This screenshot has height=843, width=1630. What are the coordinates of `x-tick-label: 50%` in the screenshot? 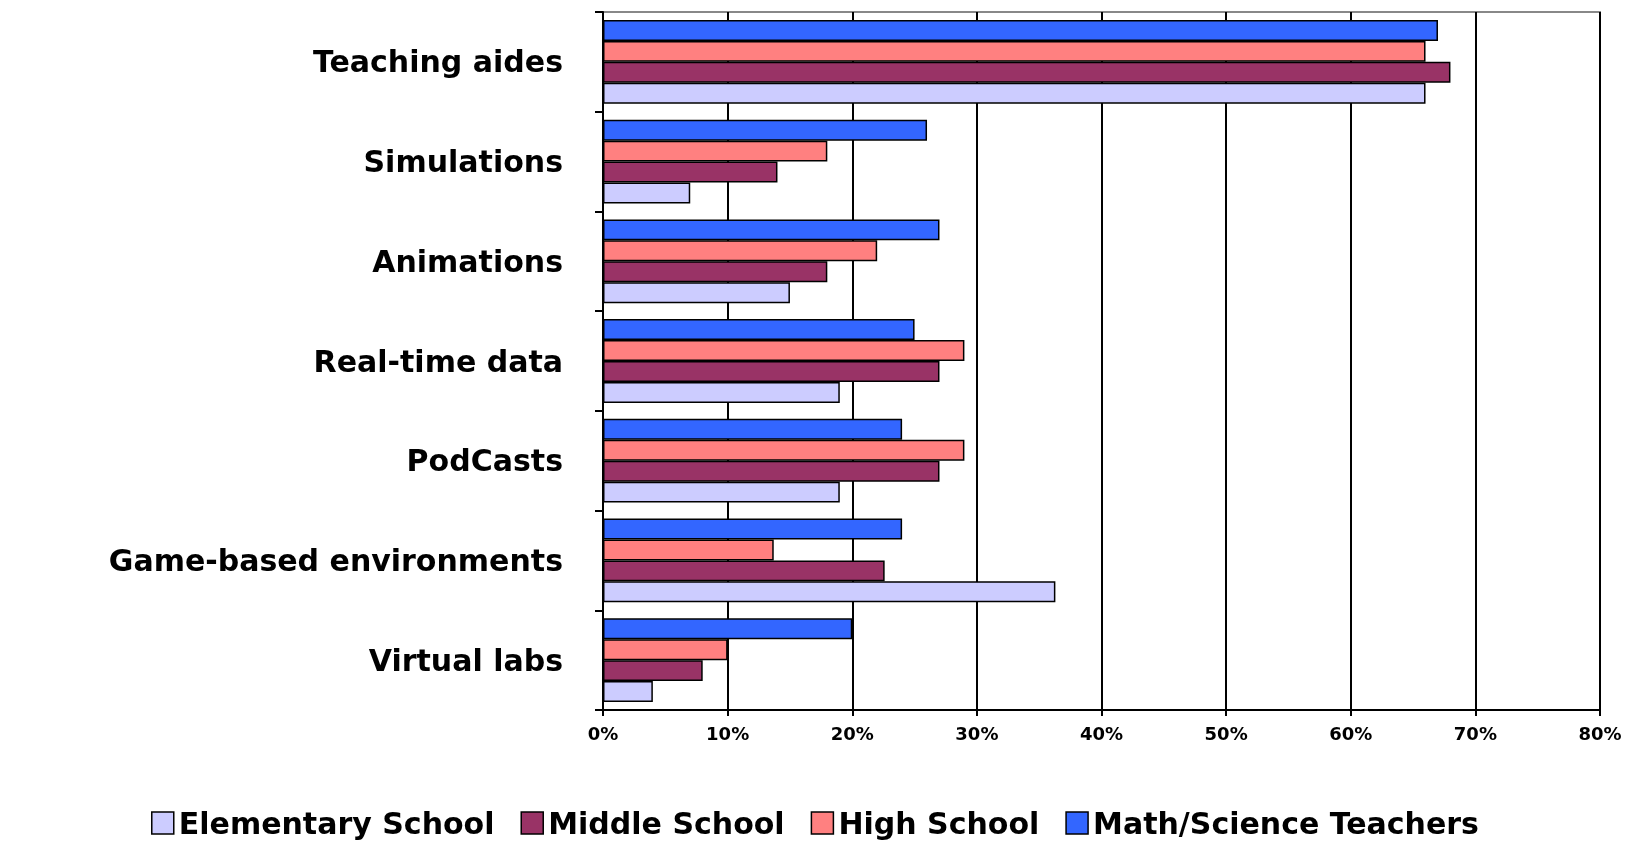 It's located at (1226, 733).